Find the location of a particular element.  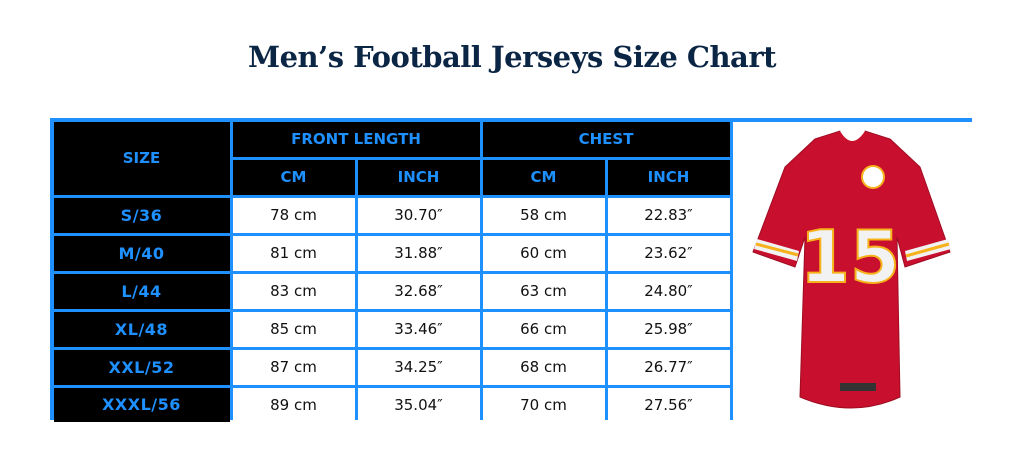

page-title: Men’s Football Jerseys Size Chart is located at coordinates (512, 57).